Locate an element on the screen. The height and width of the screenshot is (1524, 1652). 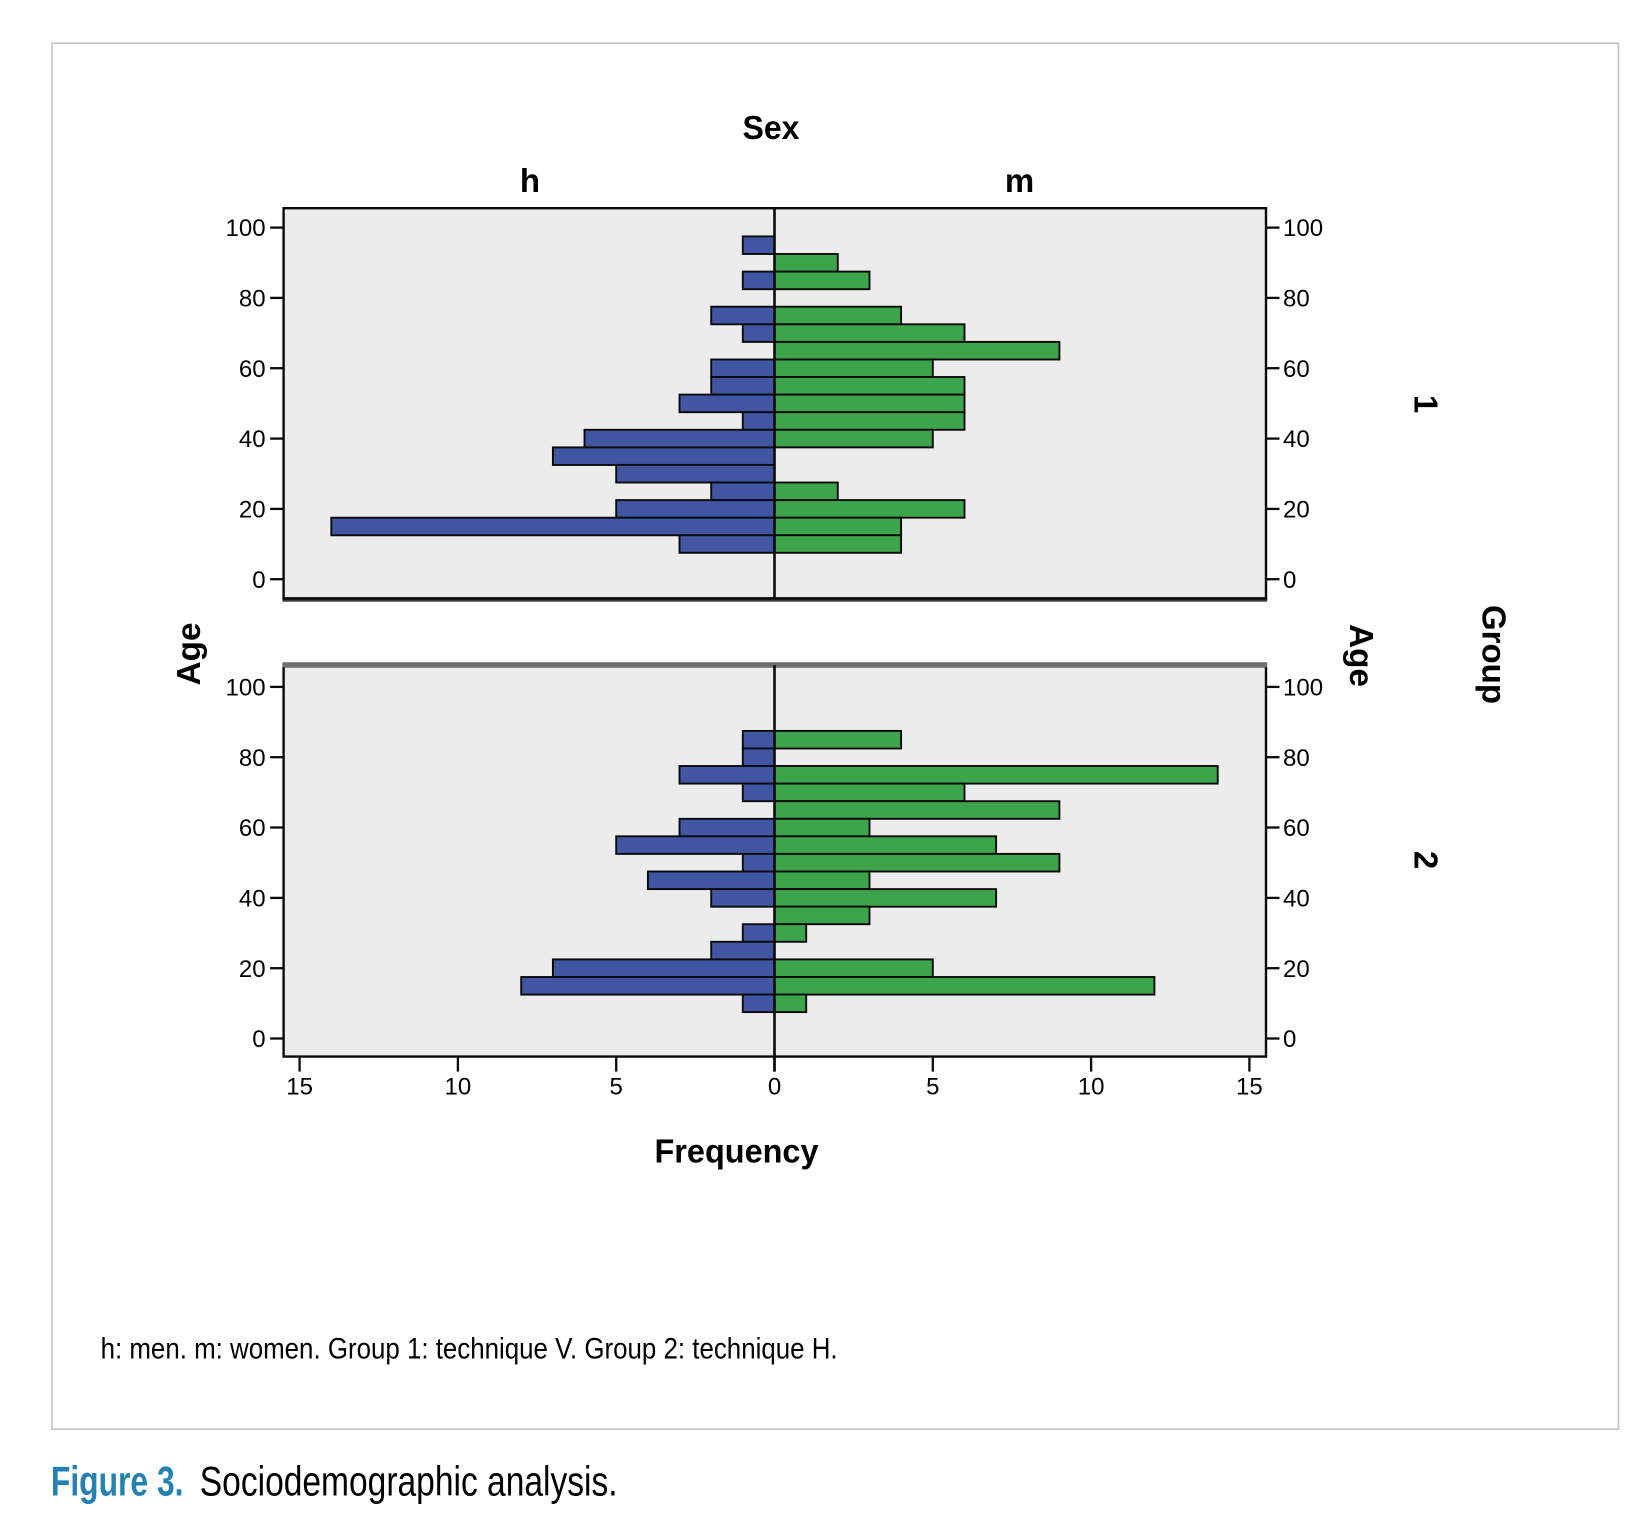
svg-text: 1 is located at coordinates (1426, 404).